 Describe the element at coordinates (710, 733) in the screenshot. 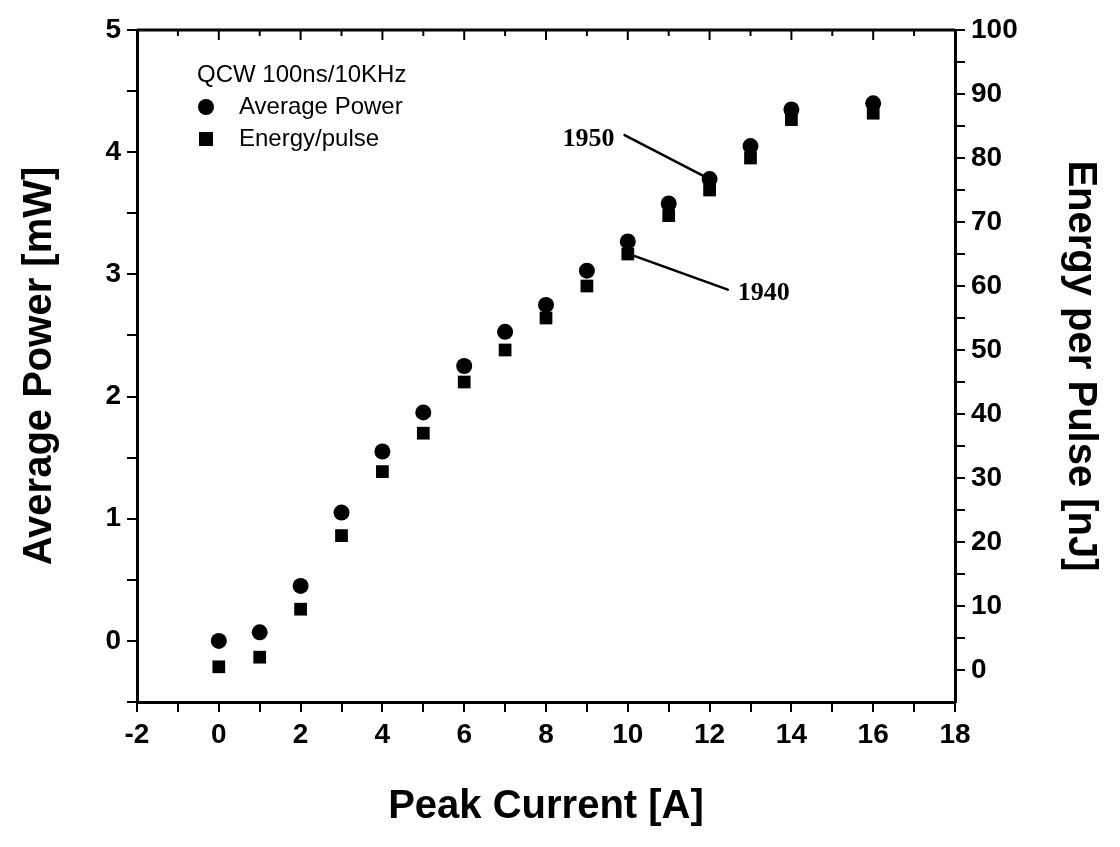

I see `x-tick-label: 12` at that location.